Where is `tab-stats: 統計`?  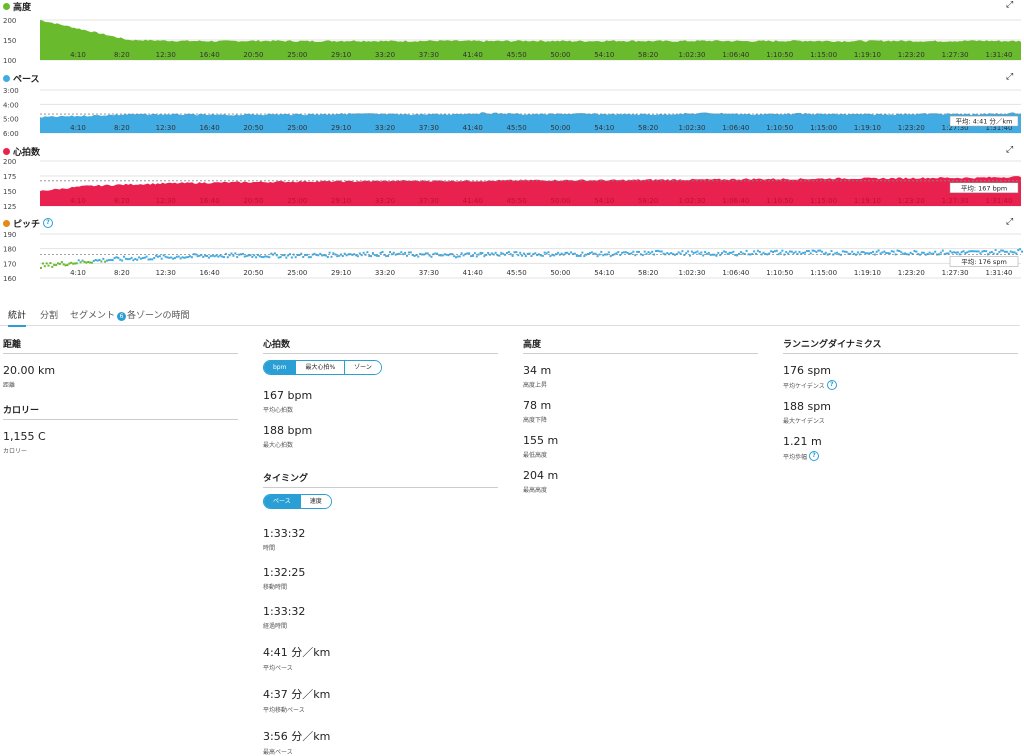 tab-stats: 統計 is located at coordinates (17, 317).